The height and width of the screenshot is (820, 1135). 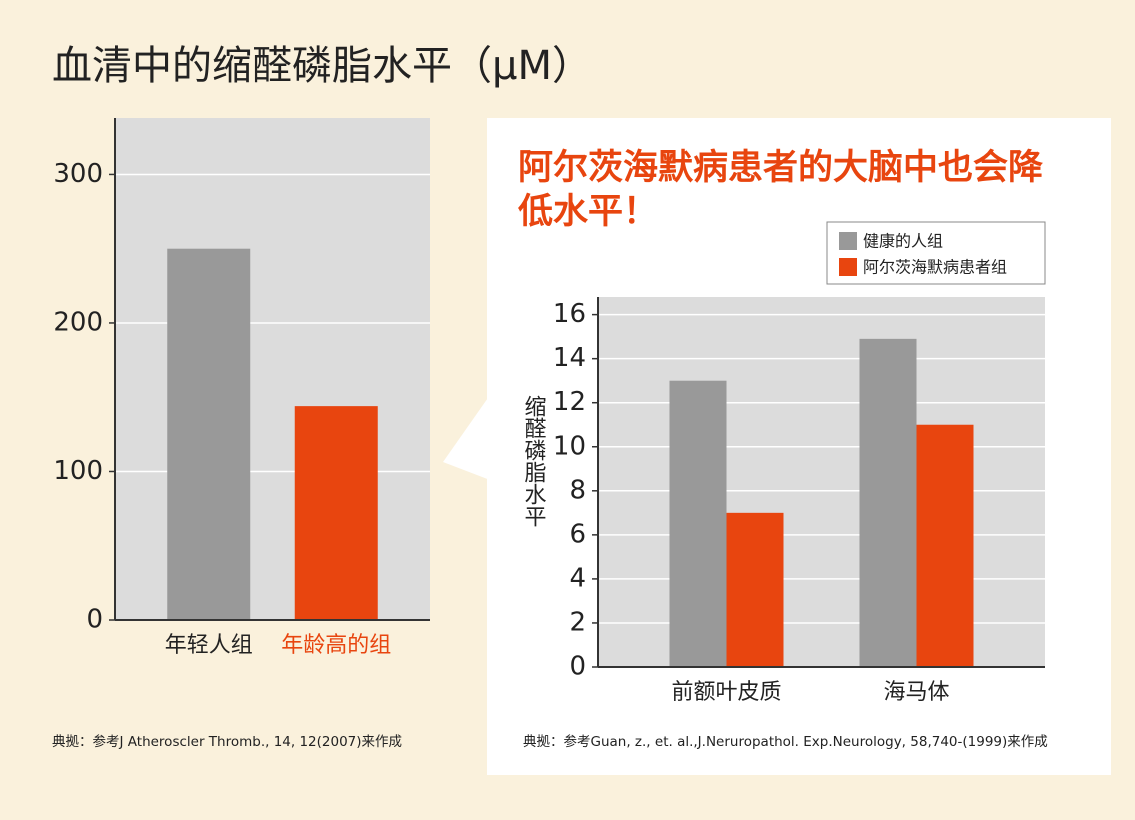 What do you see at coordinates (781, 190) in the screenshot?
I see `chart-title: 阿尔茨海默病患者的大脑中也会降低水平！` at bounding box center [781, 190].